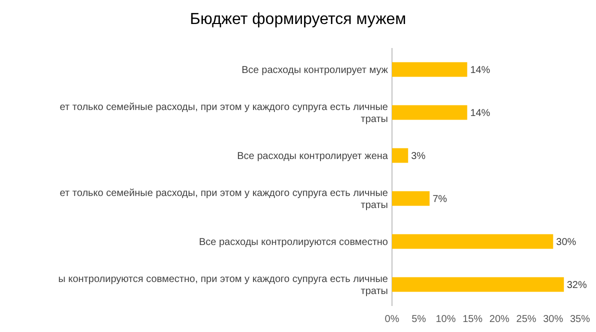 The height and width of the screenshot is (332, 596). Describe the element at coordinates (440, 199) in the screenshot. I see `data-label: 7%` at that location.